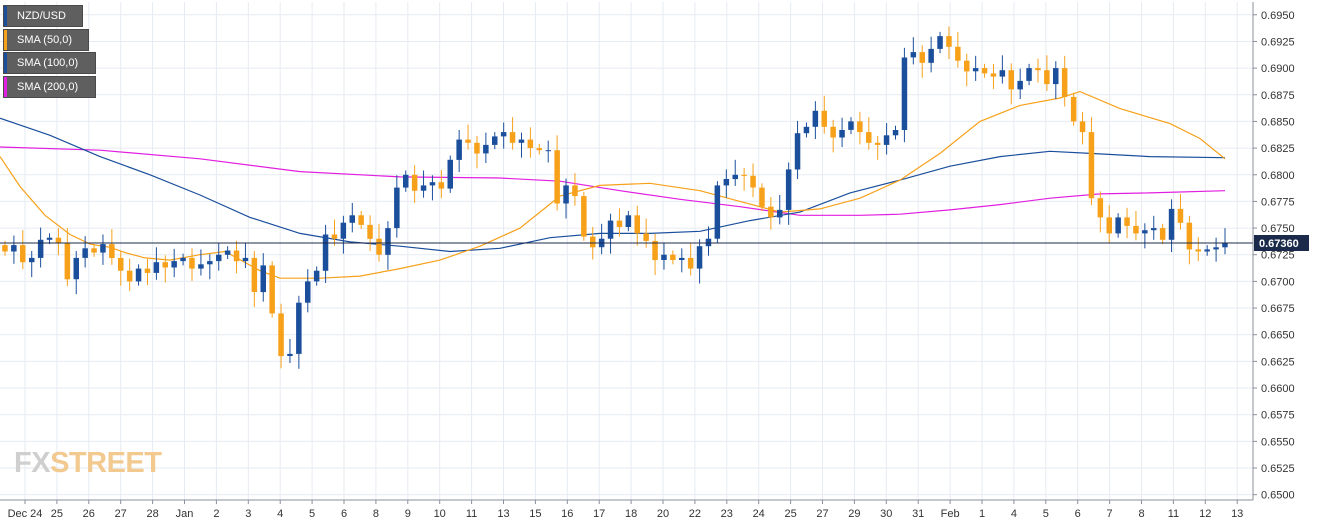 The height and width of the screenshot is (530, 1326). What do you see at coordinates (1278, 496) in the screenshot?
I see `y-tick-label: 0.6500` at bounding box center [1278, 496].